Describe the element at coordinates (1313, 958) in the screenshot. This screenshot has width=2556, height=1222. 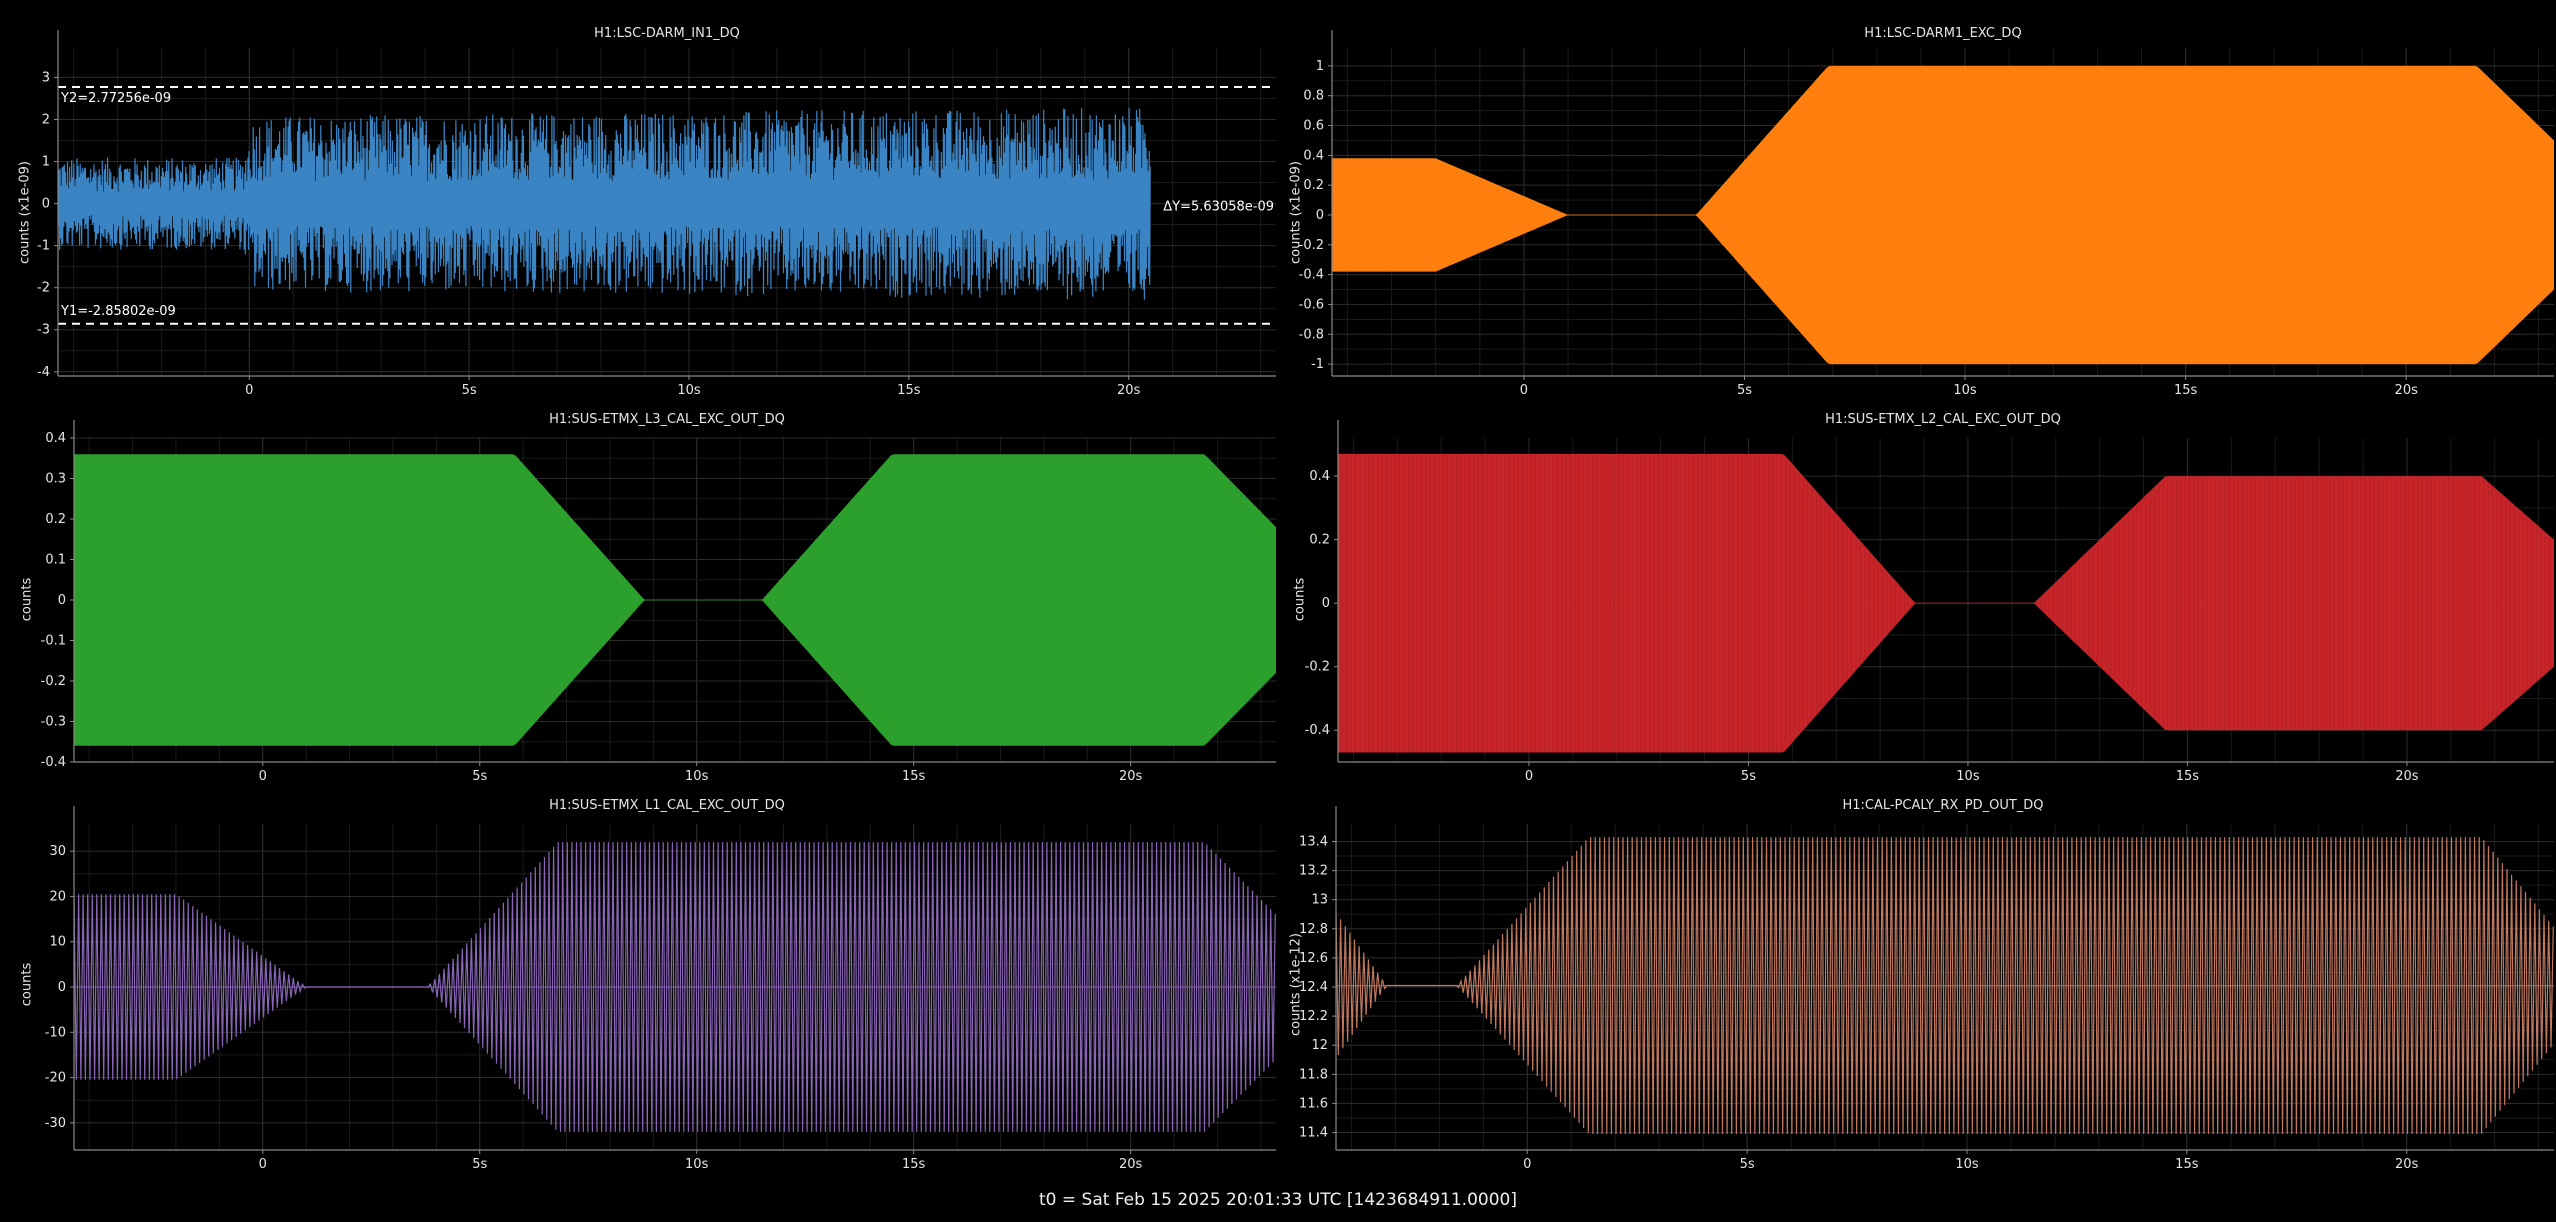
I see `y-tick-label: 12.6` at that location.